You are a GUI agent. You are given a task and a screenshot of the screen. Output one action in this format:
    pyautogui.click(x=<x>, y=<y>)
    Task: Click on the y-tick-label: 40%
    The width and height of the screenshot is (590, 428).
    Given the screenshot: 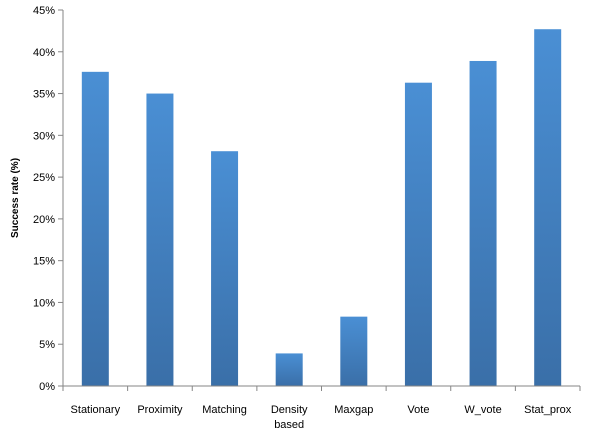 What is the action you would take?
    pyautogui.click(x=44, y=53)
    